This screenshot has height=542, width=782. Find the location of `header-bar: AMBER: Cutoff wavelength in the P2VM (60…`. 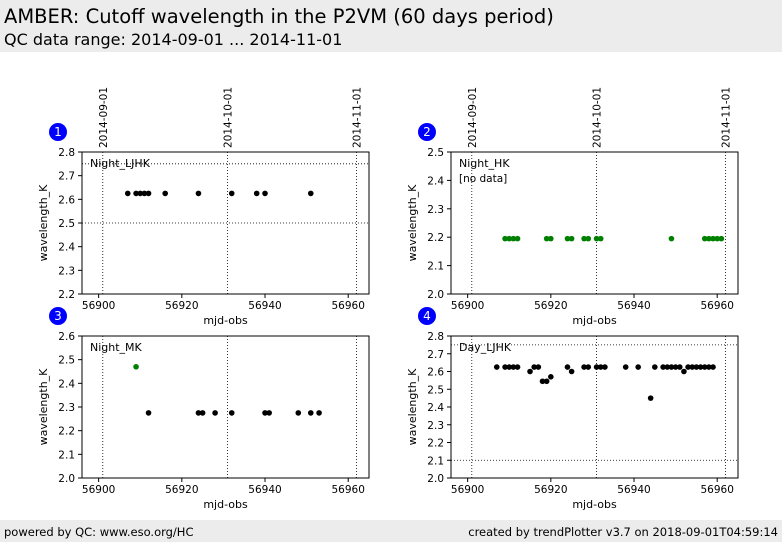

header-bar: AMBER: Cutoff wavelength in the P2VM (60… is located at coordinates (391, 26).